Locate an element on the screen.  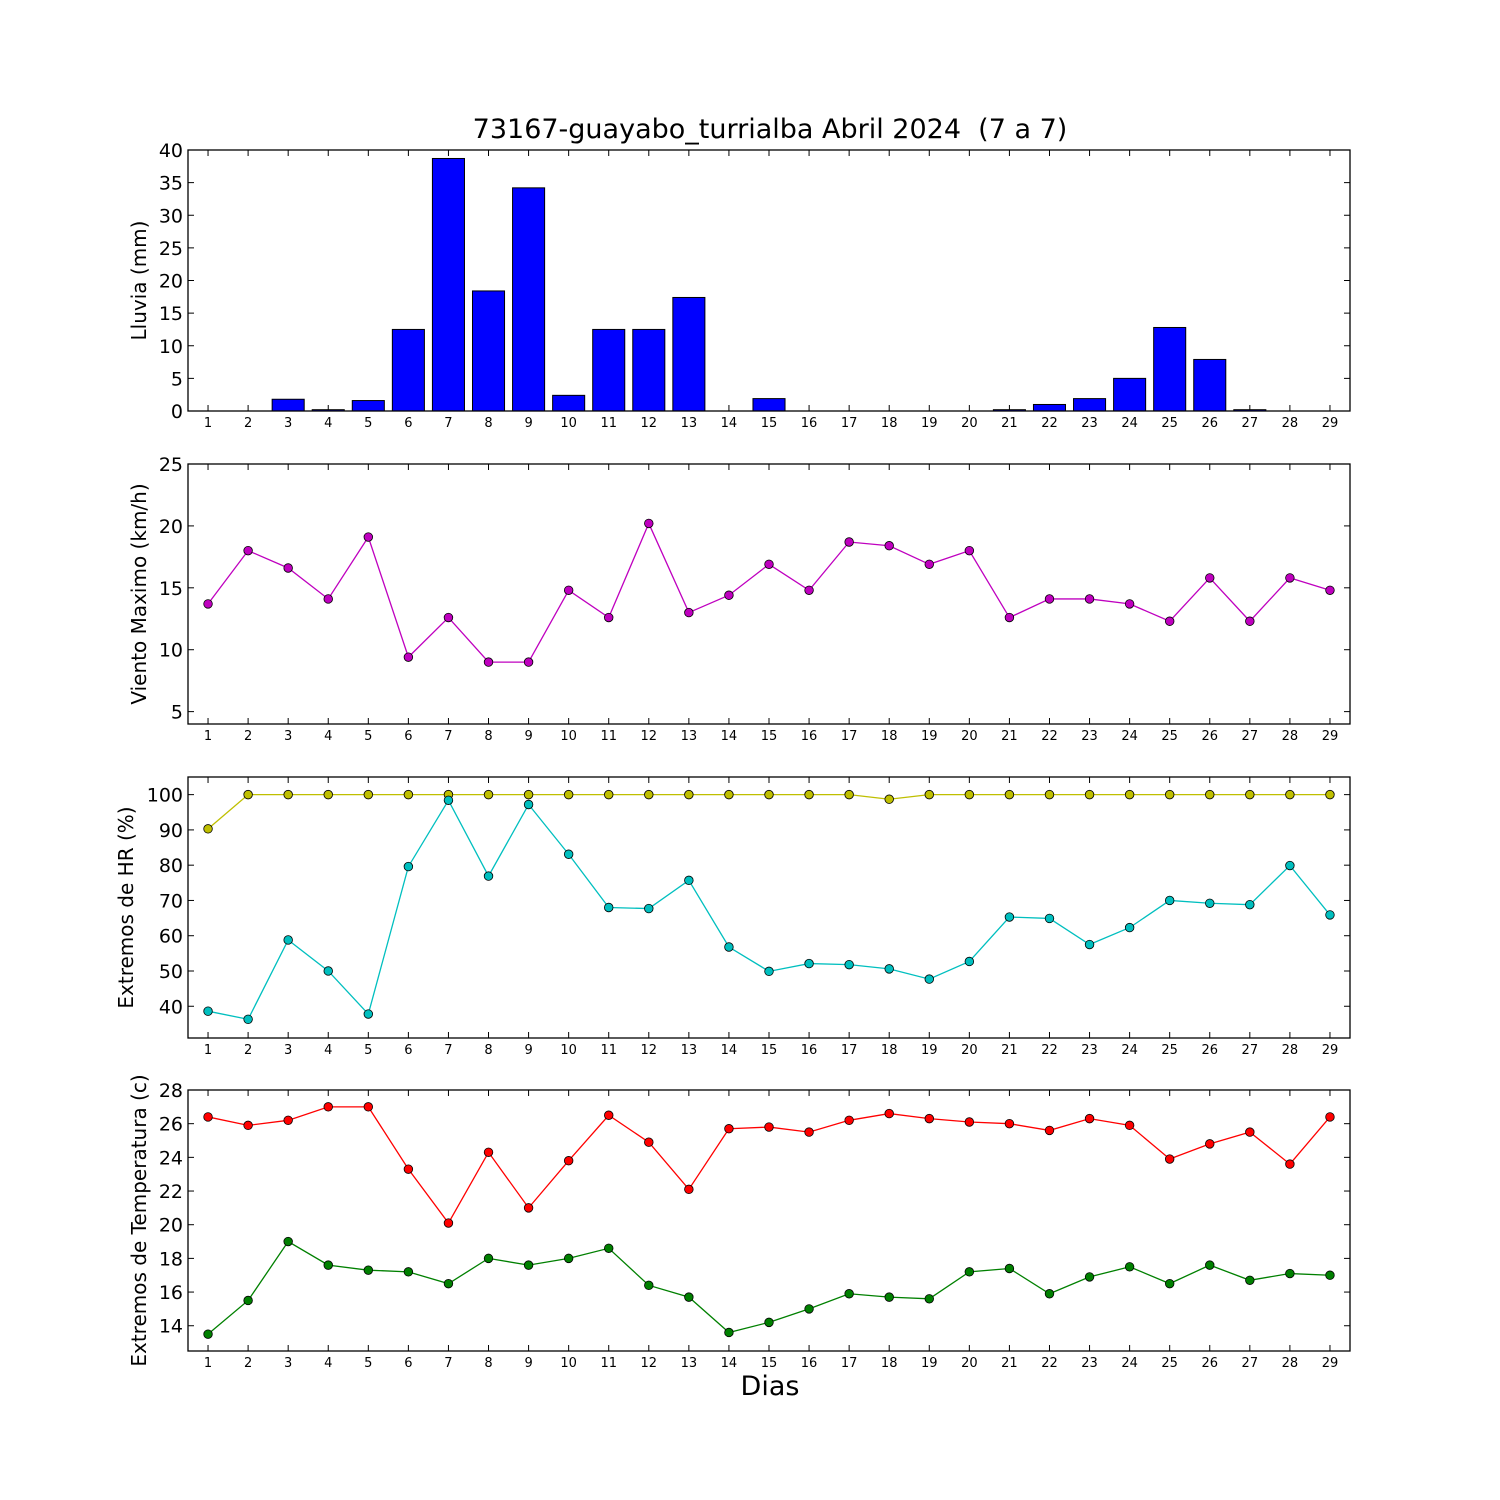
x-tick-label: 24 is located at coordinates (1129, 1050).